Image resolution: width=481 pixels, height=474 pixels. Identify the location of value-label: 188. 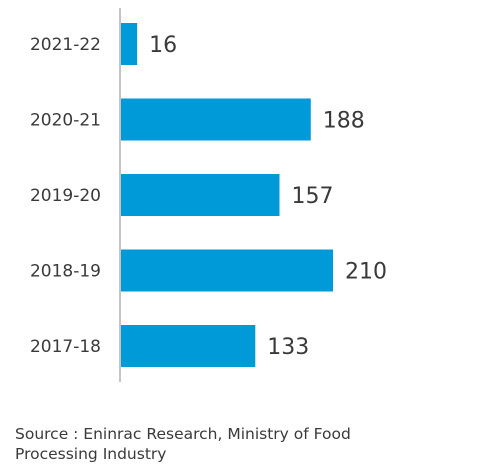
(344, 121).